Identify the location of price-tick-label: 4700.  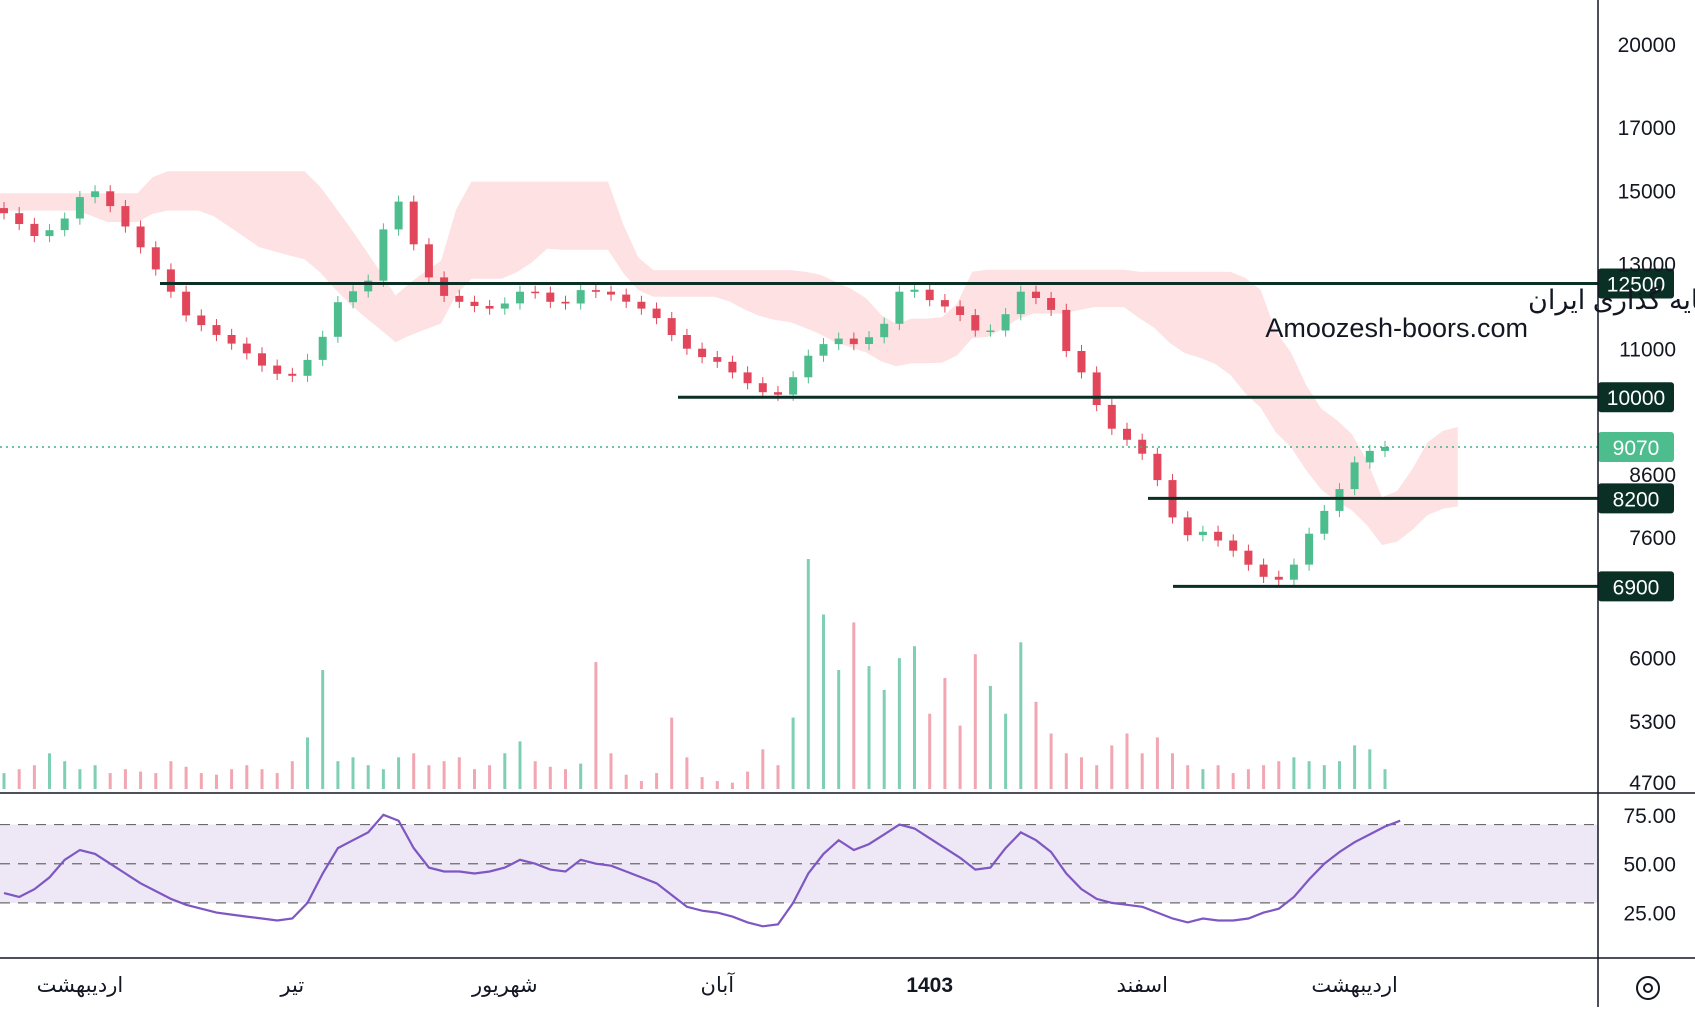
(1652, 783).